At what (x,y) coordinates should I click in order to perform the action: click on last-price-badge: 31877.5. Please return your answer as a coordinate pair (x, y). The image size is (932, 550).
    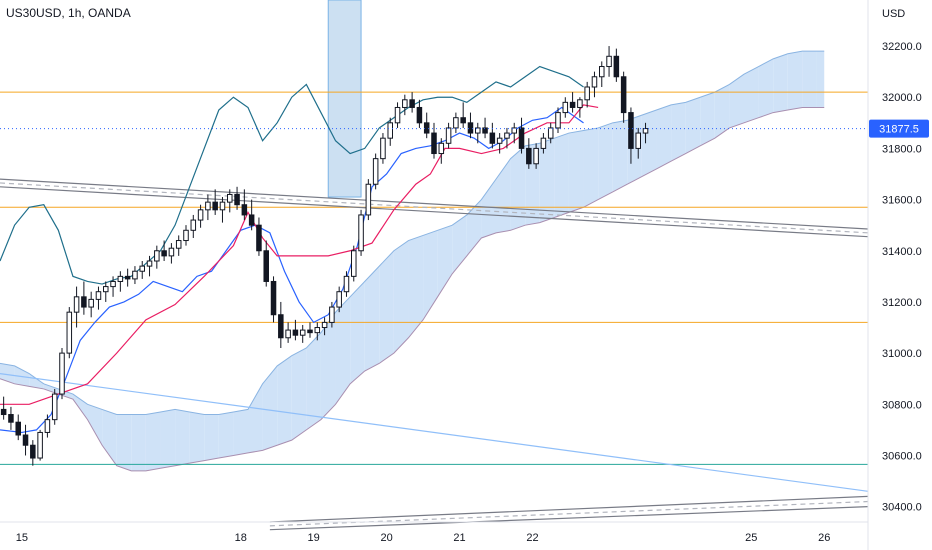
    Looking at the image, I should click on (899, 128).